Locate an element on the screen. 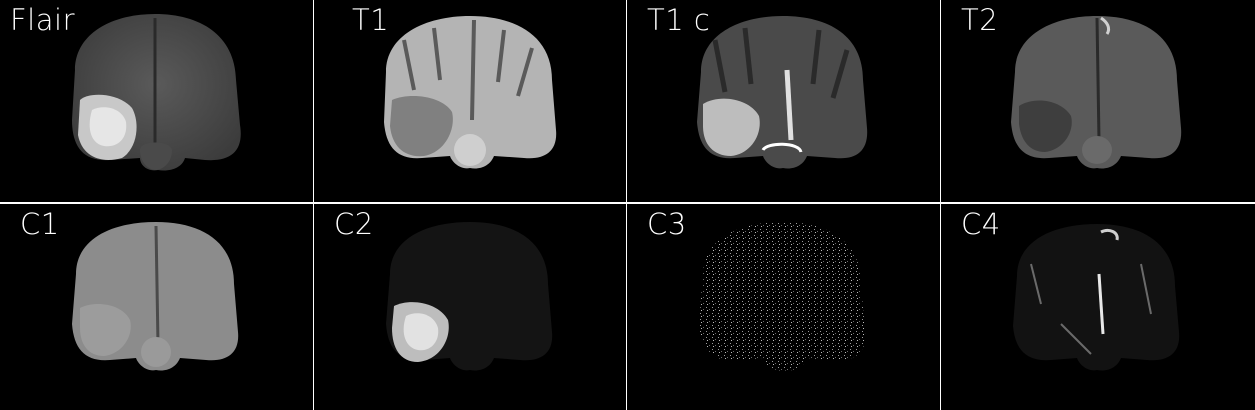  brain-slice-t2 is located at coordinates (1096, 92).